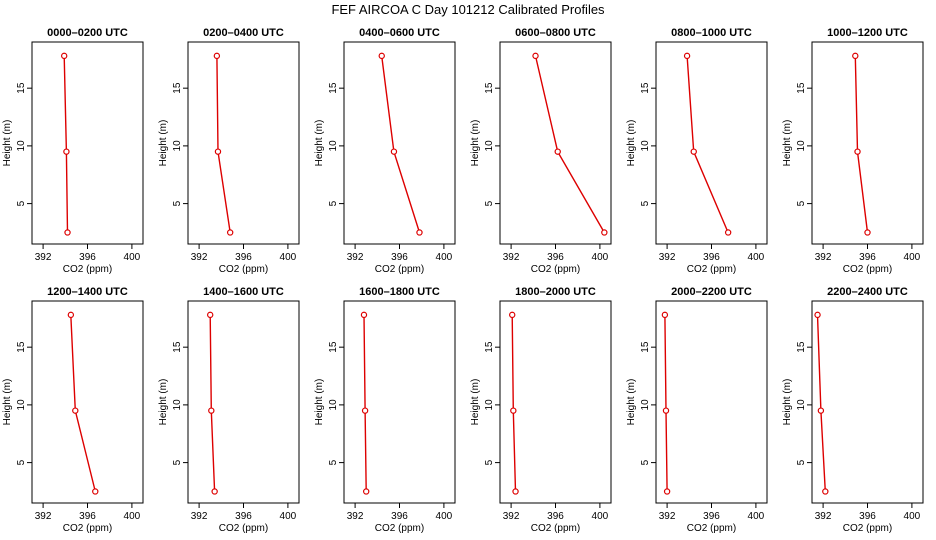  Describe the element at coordinates (711, 33) in the screenshot. I see `panel-title: 0800–1000 UTC` at that location.